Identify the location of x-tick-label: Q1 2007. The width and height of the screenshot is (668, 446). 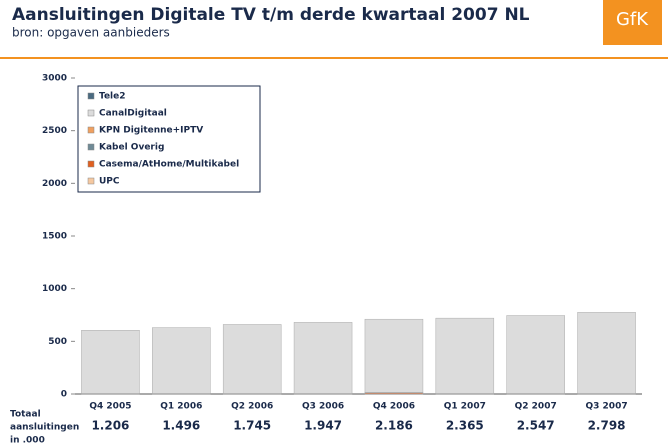
(465, 407).